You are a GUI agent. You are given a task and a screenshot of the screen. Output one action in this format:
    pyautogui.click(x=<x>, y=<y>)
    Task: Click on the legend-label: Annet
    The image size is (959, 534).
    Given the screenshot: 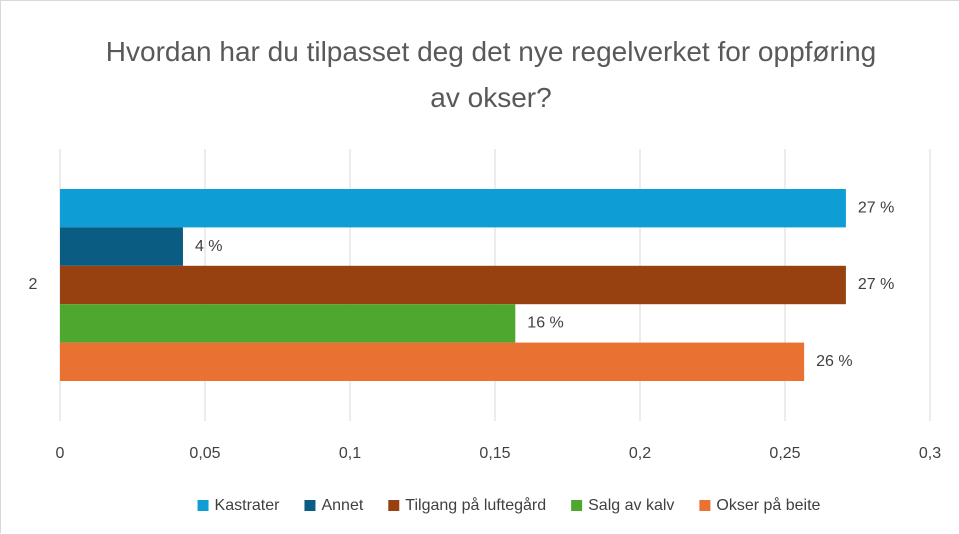 What is the action you would take?
    pyautogui.click(x=342, y=505)
    